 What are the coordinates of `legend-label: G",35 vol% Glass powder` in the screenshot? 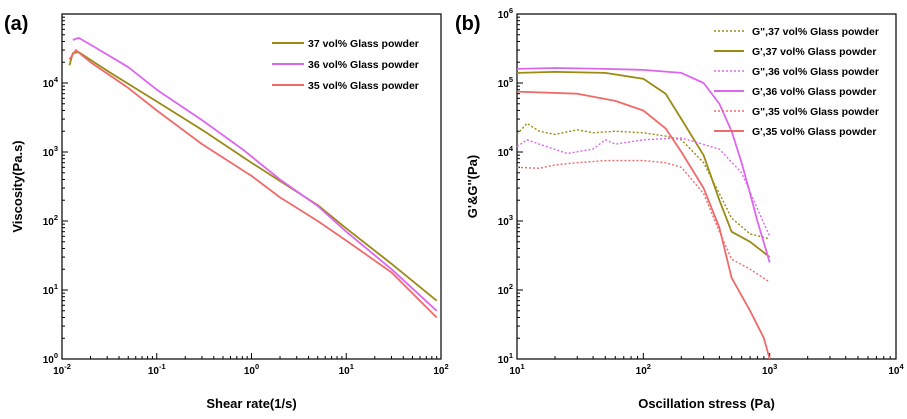 It's located at (815, 112).